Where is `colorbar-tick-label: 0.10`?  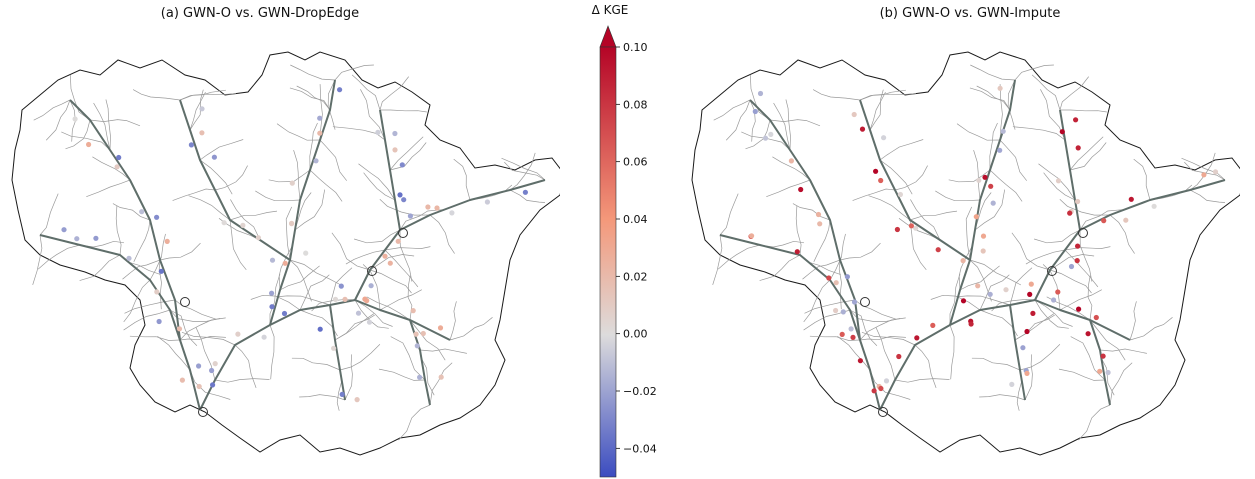
colorbar-tick-label: 0.10 is located at coordinates (635, 47).